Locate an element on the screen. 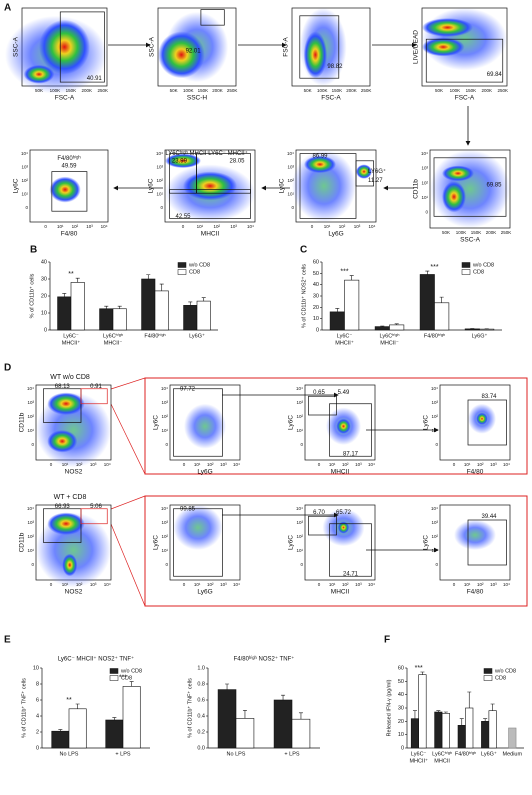 The width and height of the screenshot is (532, 795). legend-label: w/o CD8 is located at coordinates (505, 671).